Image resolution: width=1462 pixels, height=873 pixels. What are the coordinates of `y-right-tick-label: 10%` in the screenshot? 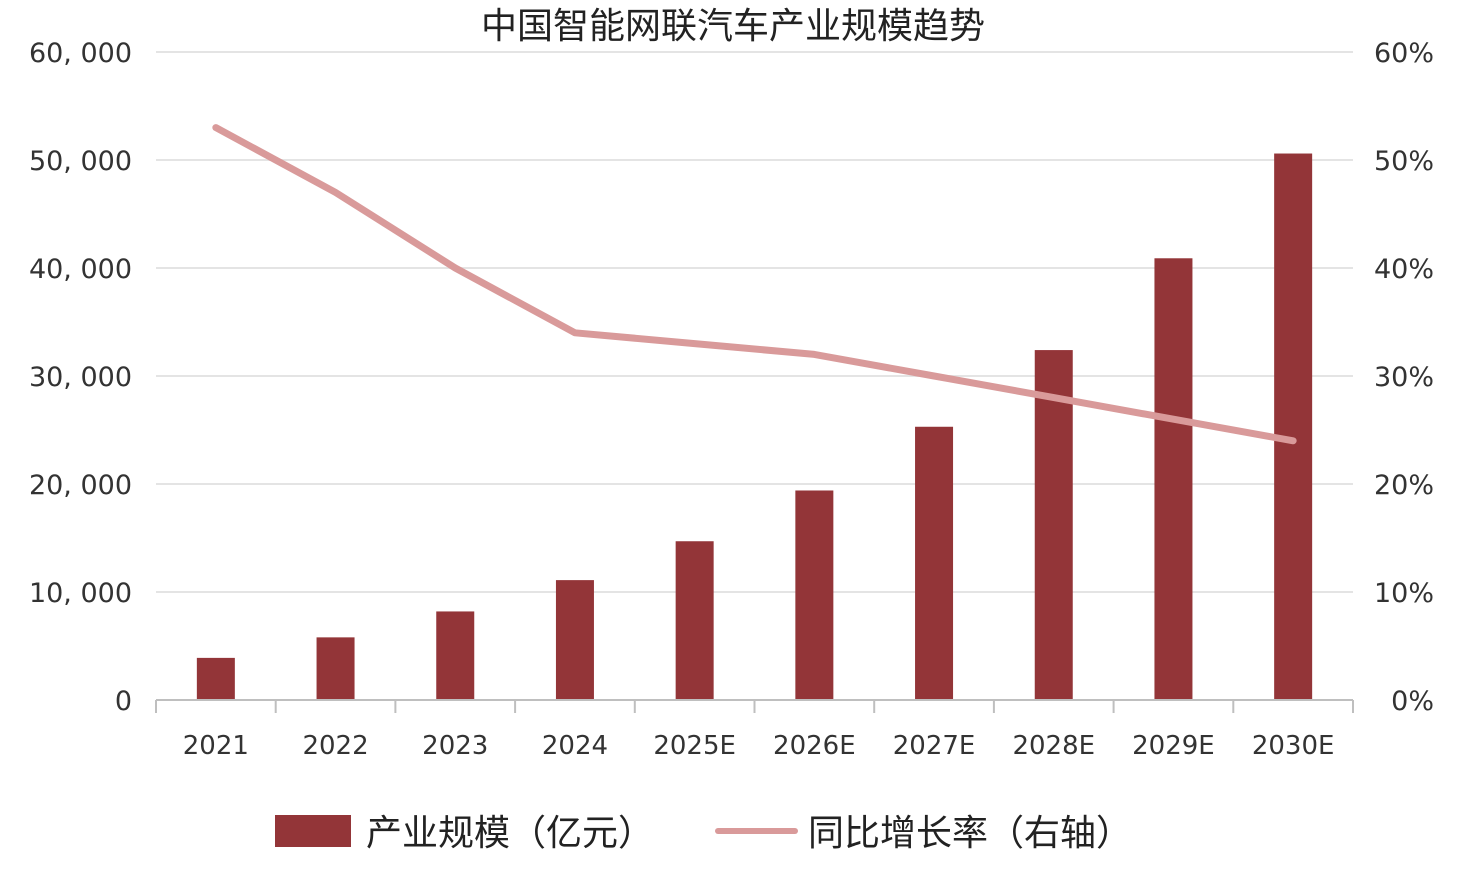 It's located at (1404, 593).